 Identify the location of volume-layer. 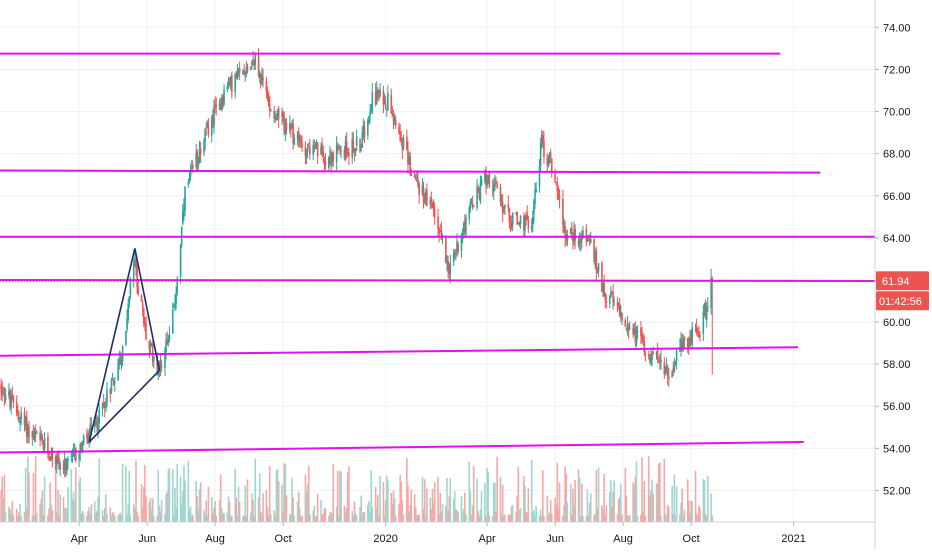
(357, 489).